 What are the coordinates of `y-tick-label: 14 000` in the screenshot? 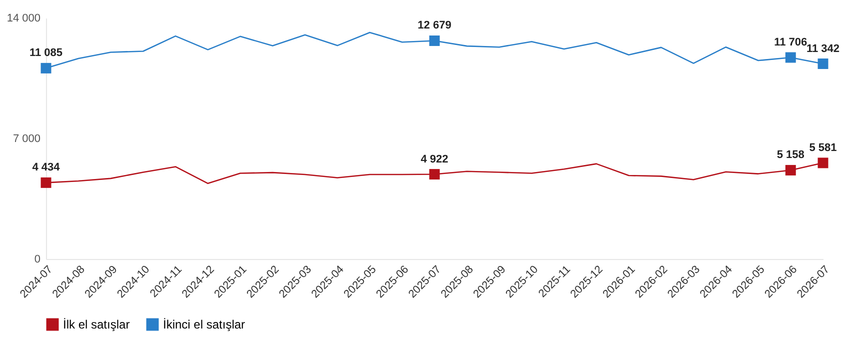 It's located at (23, 18).